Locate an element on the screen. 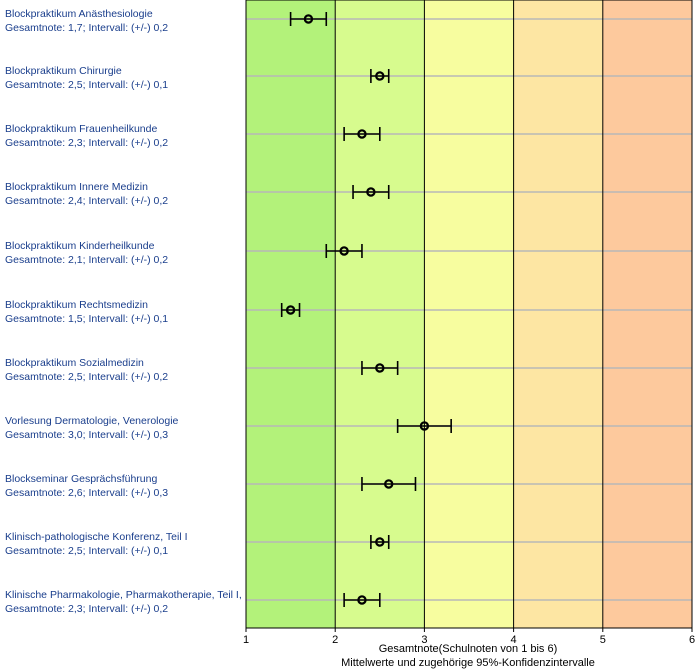 The image size is (700, 671). x-axis-title: Gesamtnote(Schulnoten von 1 bis 6) is located at coordinates (468, 649).